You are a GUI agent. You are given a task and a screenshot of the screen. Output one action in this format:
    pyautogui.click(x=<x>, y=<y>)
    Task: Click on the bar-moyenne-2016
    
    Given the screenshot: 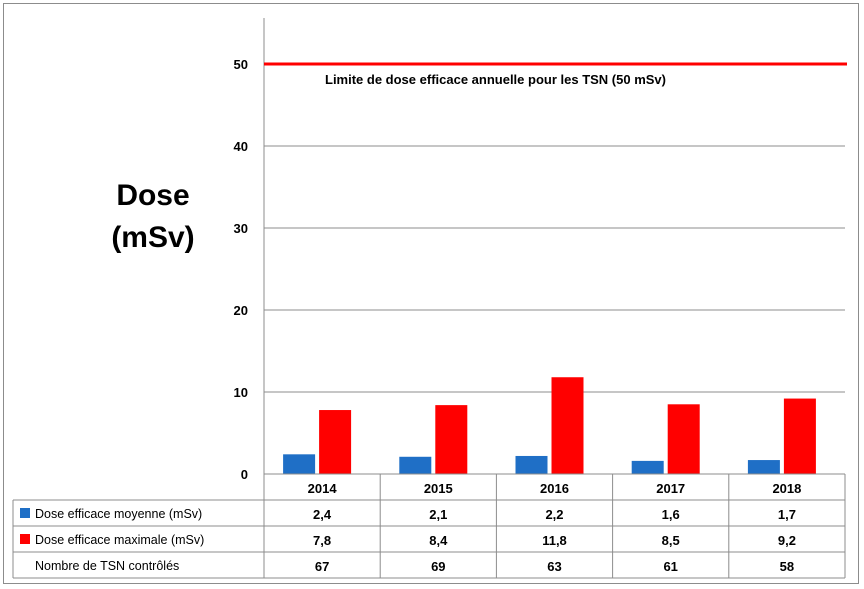 What is the action you would take?
    pyautogui.click(x=531, y=464)
    